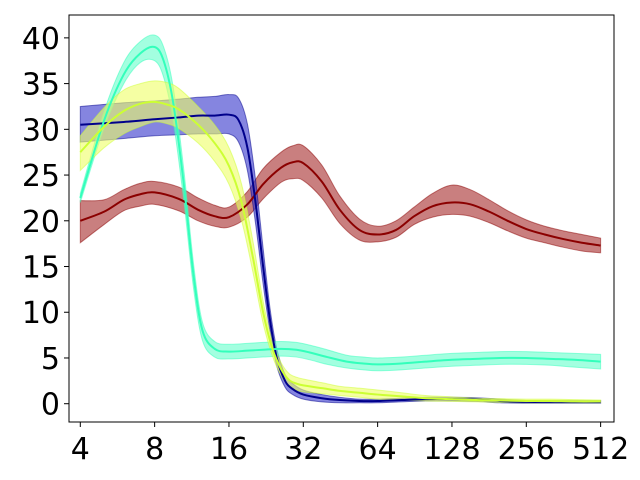  What do you see at coordinates (154, 449) in the screenshot?
I see `x-tick-label: 8` at bounding box center [154, 449].